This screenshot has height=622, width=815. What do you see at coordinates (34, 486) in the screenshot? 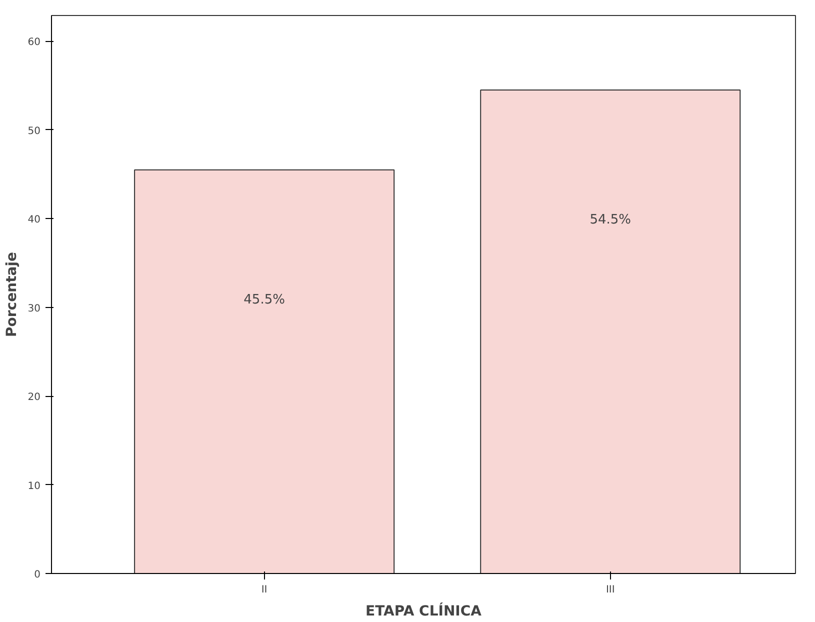
I see `y-tick-label: 10` at bounding box center [34, 486].